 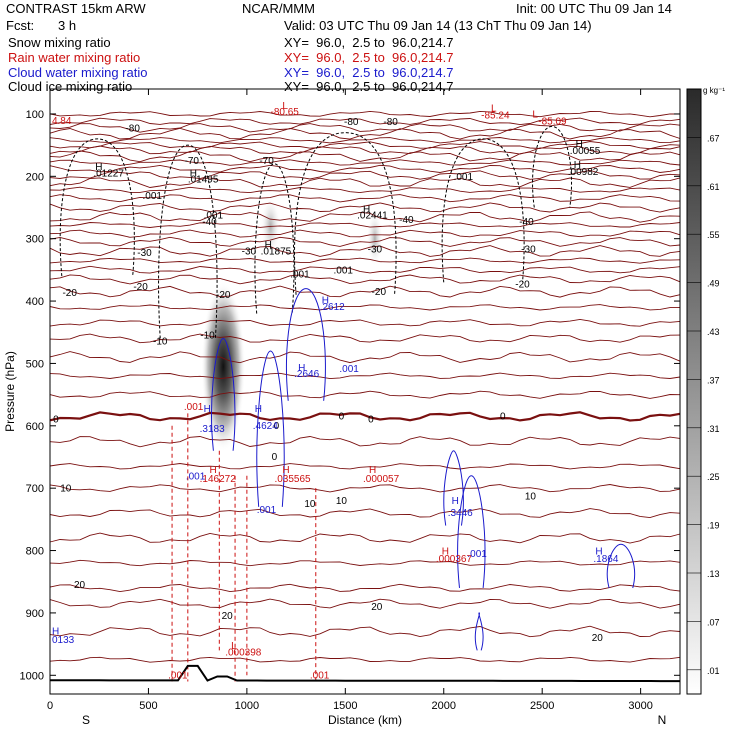 What do you see at coordinates (86, 720) in the screenshot?
I see `x-end-label-south: S` at bounding box center [86, 720].